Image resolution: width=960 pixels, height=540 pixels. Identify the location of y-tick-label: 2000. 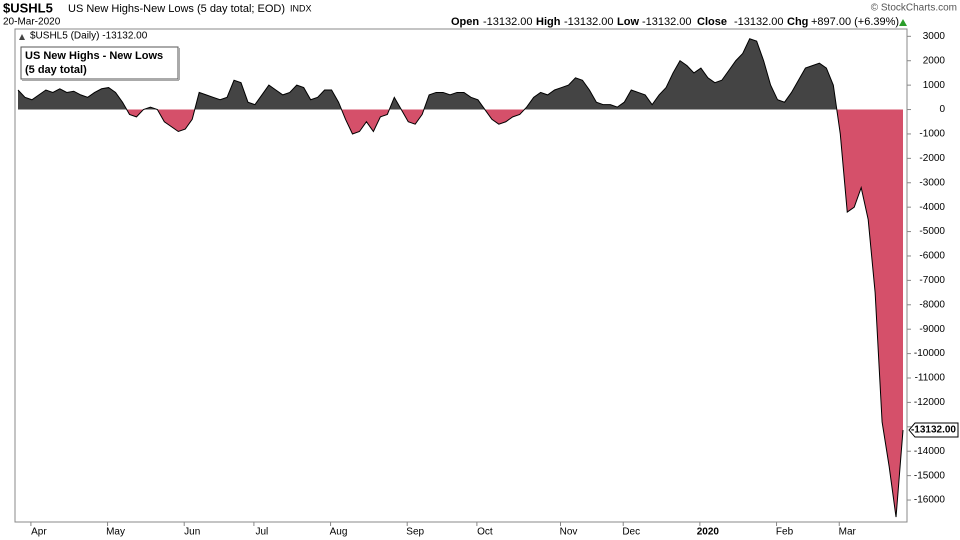
(934, 60).